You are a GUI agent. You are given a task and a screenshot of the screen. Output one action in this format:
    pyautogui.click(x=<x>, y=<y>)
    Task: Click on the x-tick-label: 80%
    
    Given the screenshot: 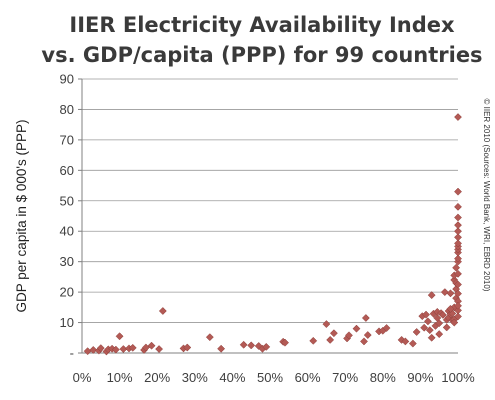 What is the action you would take?
    pyautogui.click(x=383, y=377)
    